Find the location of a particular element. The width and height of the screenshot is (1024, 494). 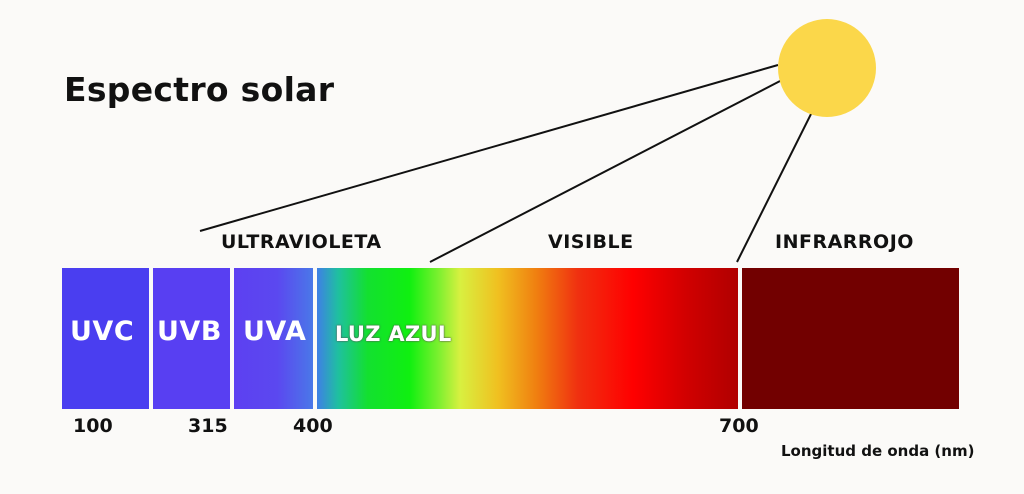

tick-315: 315 is located at coordinates (208, 426).